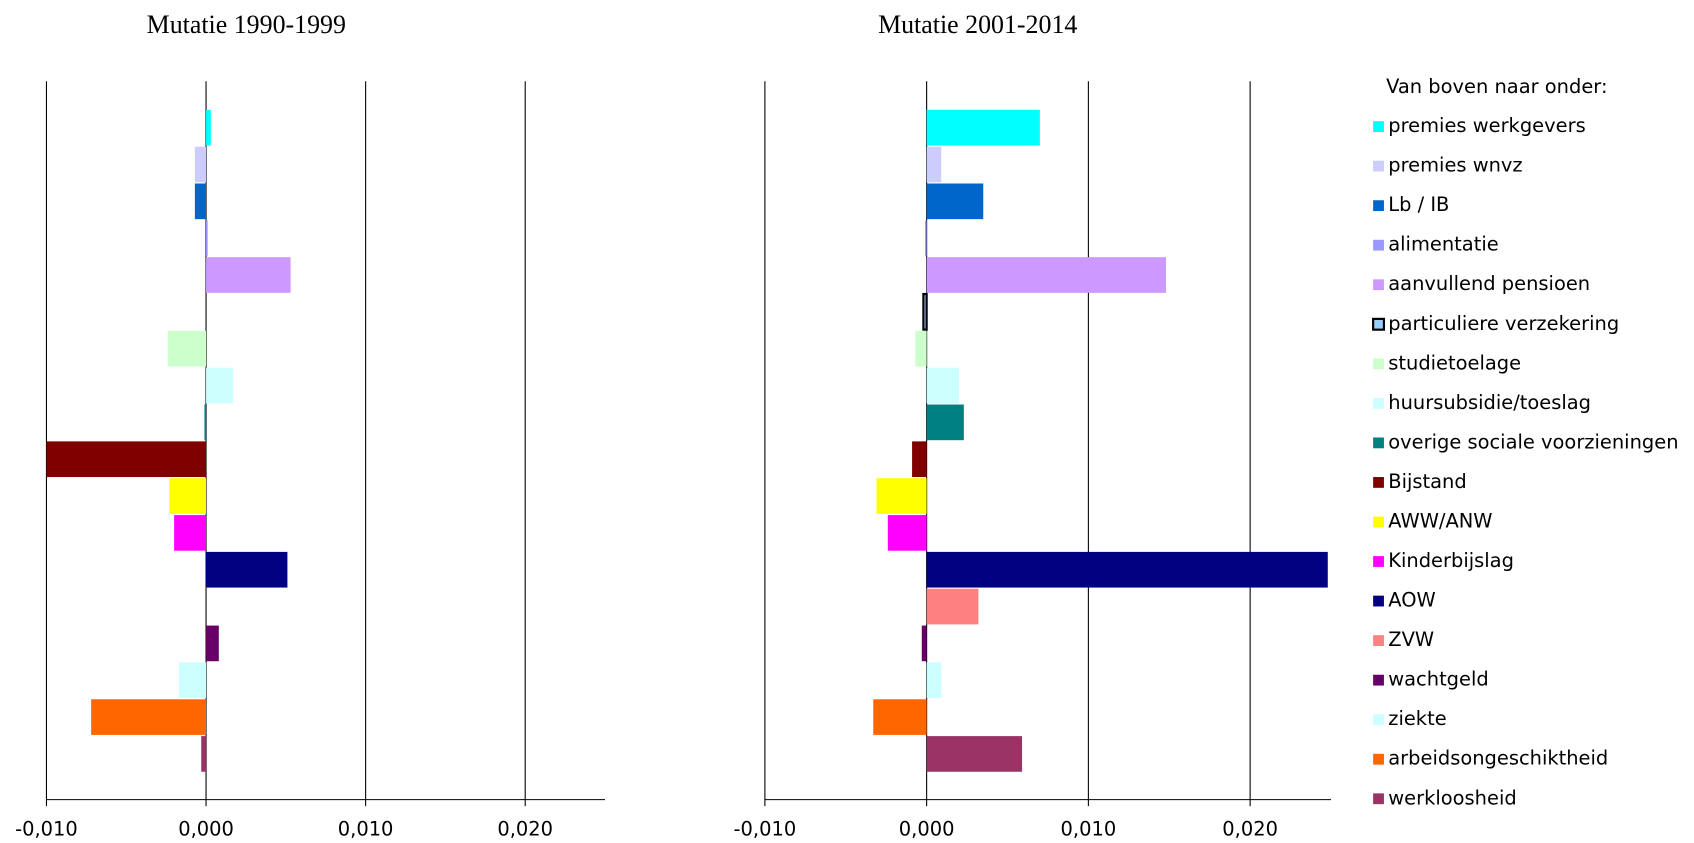 This screenshot has width=1694, height=843. What do you see at coordinates (1440, 520) in the screenshot?
I see `legend-label: AWW/ANW` at bounding box center [1440, 520].